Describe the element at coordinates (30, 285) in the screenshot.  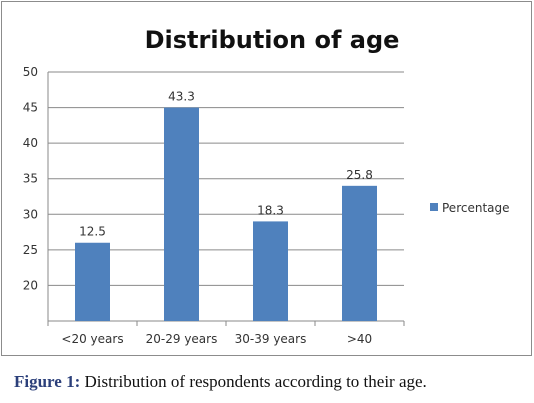
I see `y-tick-label: 20` at that location.